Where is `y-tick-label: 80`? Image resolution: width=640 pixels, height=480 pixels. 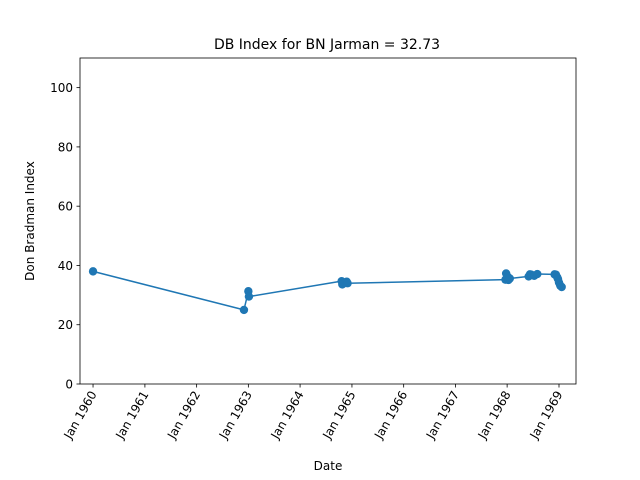
y-tick-label: 80 is located at coordinates (65, 147).